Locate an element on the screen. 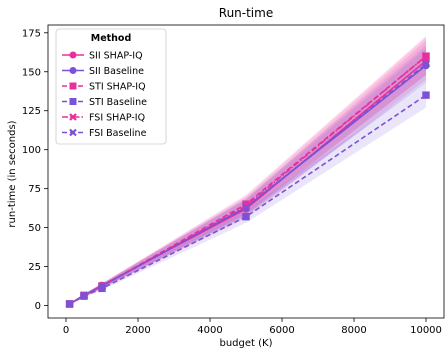 This screenshot has height=350, width=448. x-tick-label: 0 is located at coordinates (66, 330).